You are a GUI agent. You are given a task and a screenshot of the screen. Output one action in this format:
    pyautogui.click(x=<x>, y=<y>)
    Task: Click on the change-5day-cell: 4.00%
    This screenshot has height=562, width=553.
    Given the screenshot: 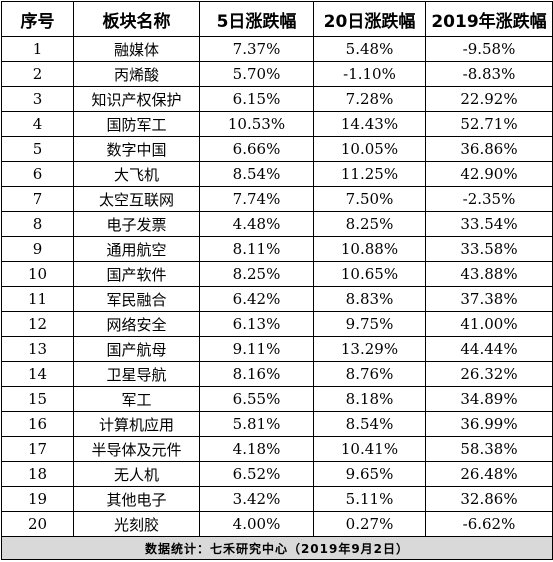 What is the action you would take?
    pyautogui.click(x=256, y=524)
    